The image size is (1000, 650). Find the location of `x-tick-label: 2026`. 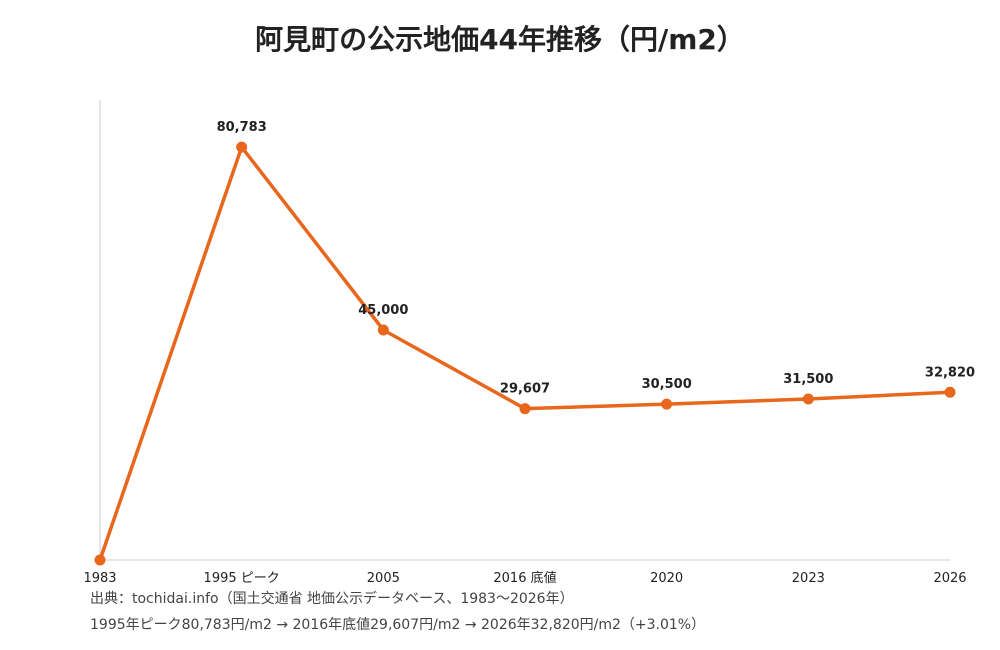

x-tick-label: 2026 is located at coordinates (949, 578).